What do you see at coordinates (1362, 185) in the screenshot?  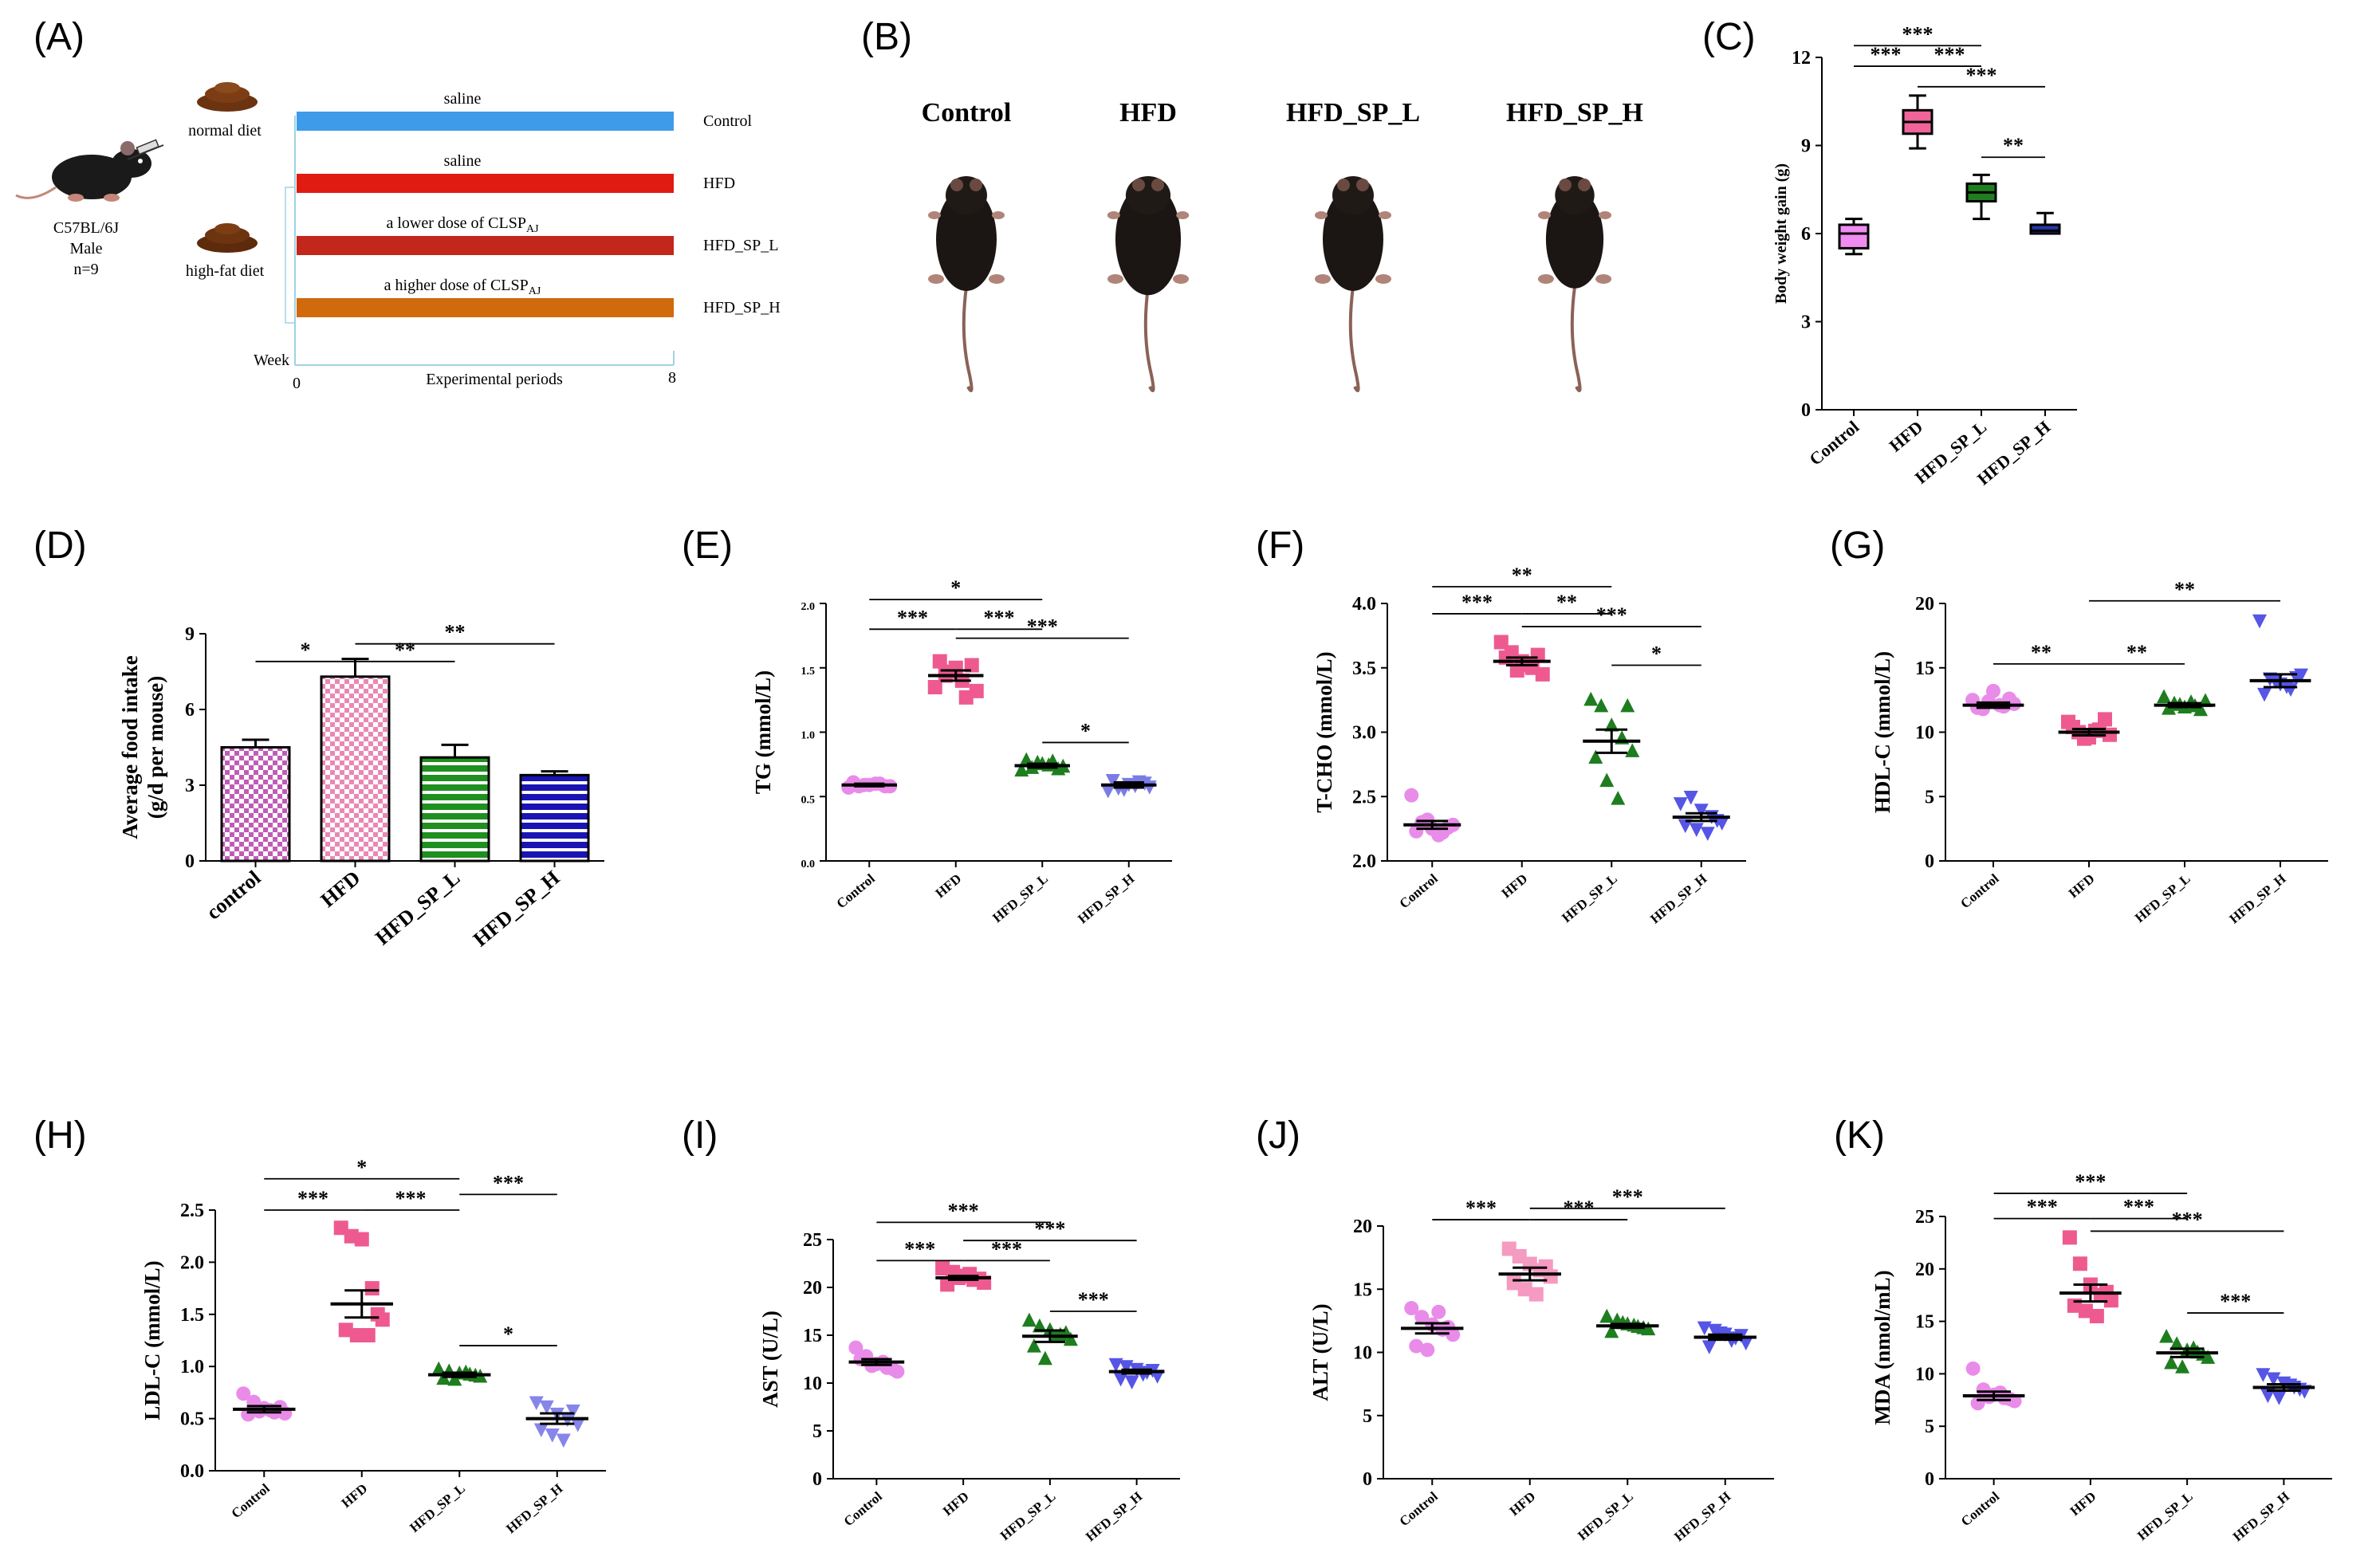 I see `mouse-ear` at bounding box center [1362, 185].